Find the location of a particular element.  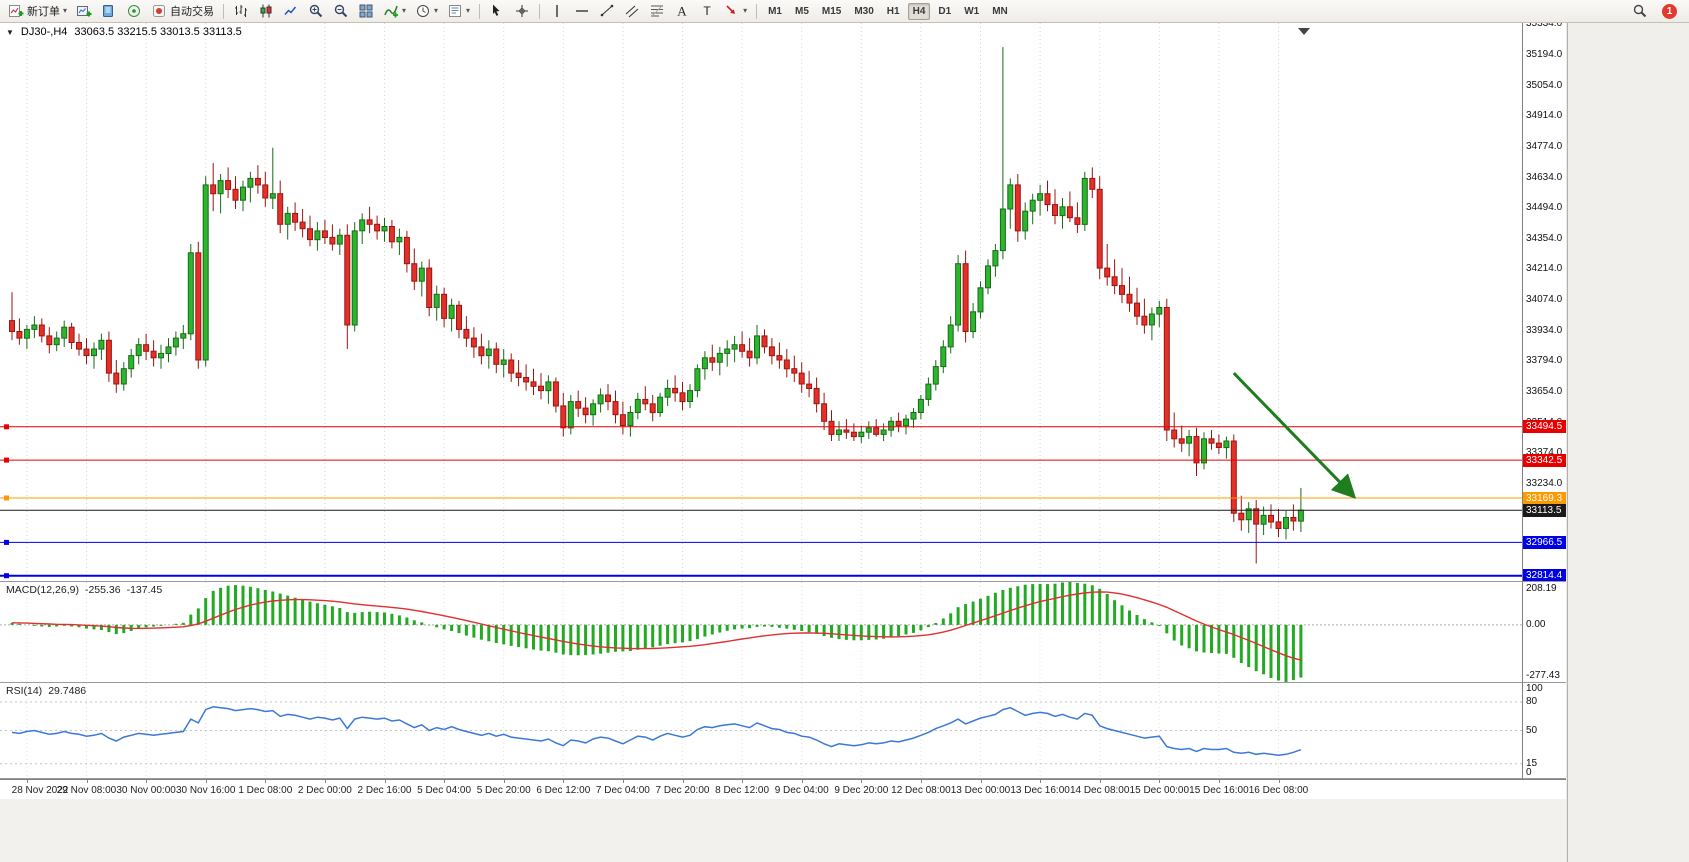

chart-symbol-period: DJ30-,H4 is located at coordinates (44, 32).